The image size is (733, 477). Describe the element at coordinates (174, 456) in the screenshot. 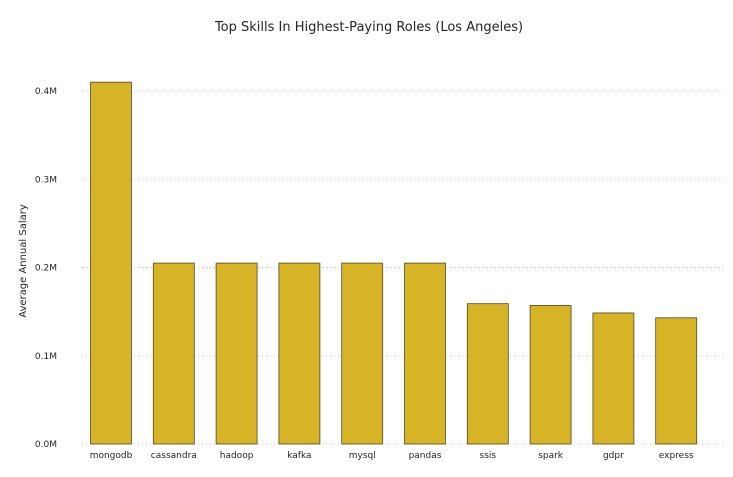

I see `x-tick-label-cassandra: cassandra` at that location.